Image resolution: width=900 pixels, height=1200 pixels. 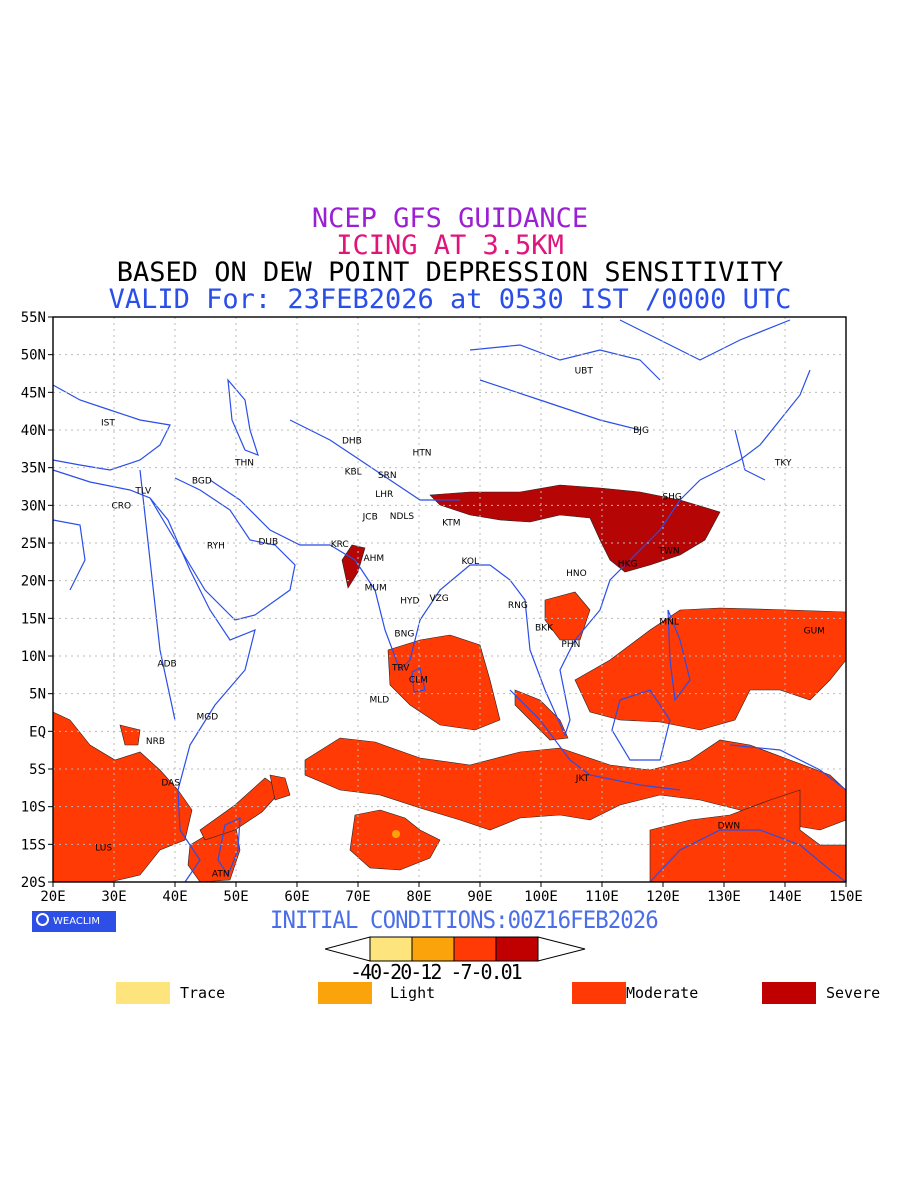 I want to click on weaclim-label: WEACLIM, so click(x=77, y=921).